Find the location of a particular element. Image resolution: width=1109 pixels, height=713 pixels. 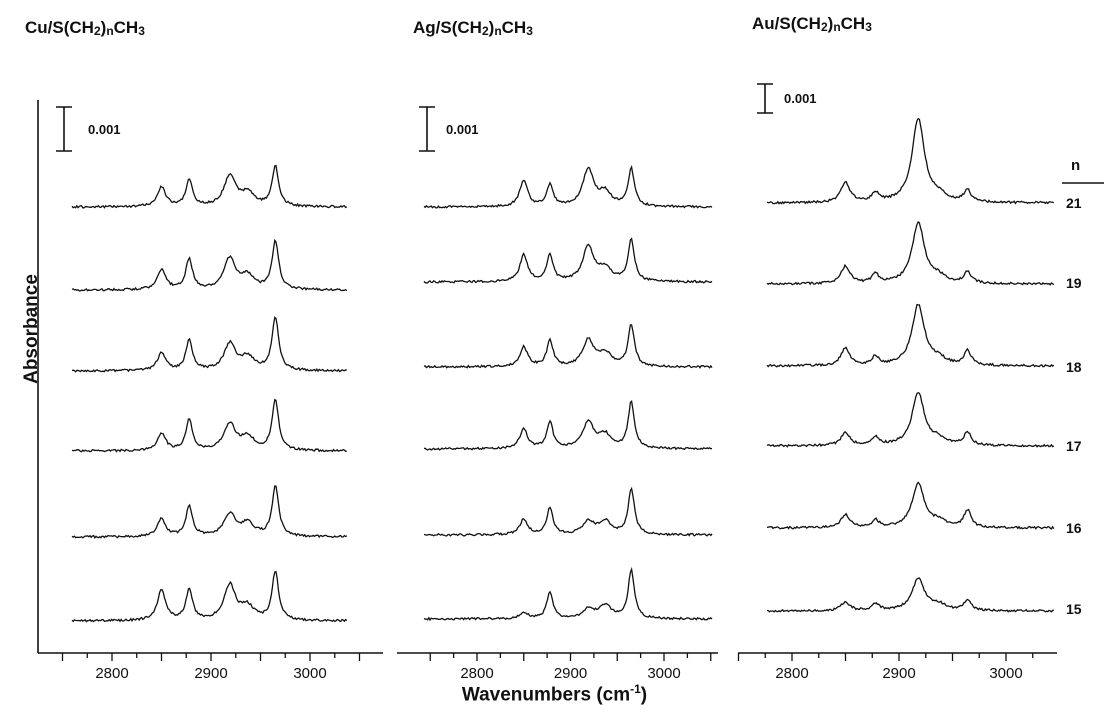

n-label: 19 is located at coordinates (1074, 283).